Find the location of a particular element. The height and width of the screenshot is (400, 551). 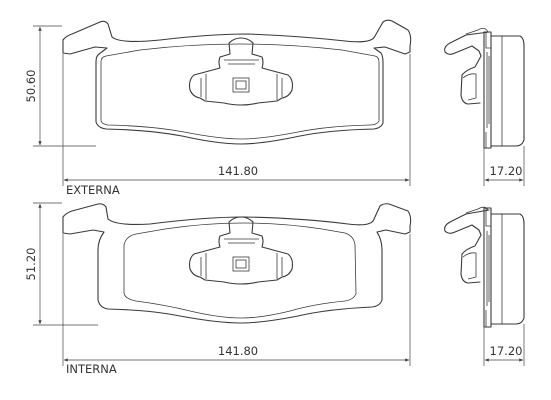

externa-width-label: 141.80 is located at coordinates (238, 171).